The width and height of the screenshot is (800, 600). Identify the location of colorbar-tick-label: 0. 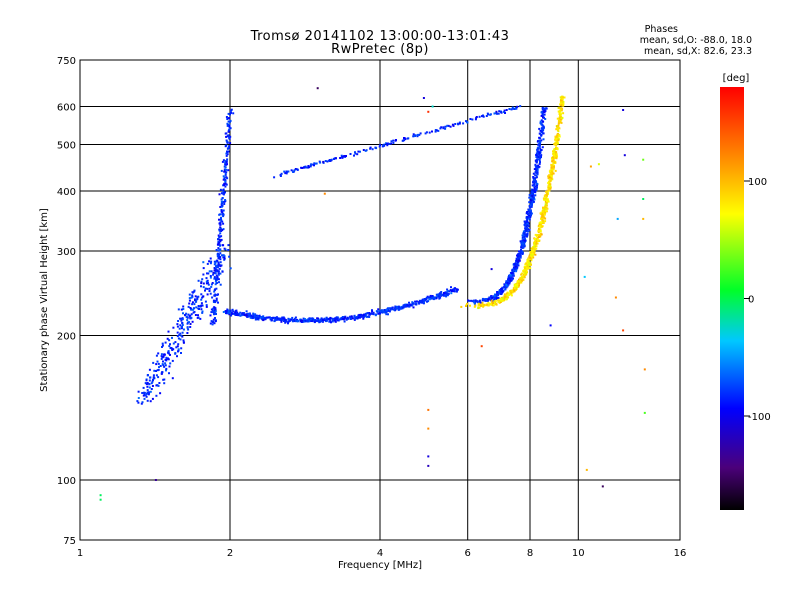
(751, 300).